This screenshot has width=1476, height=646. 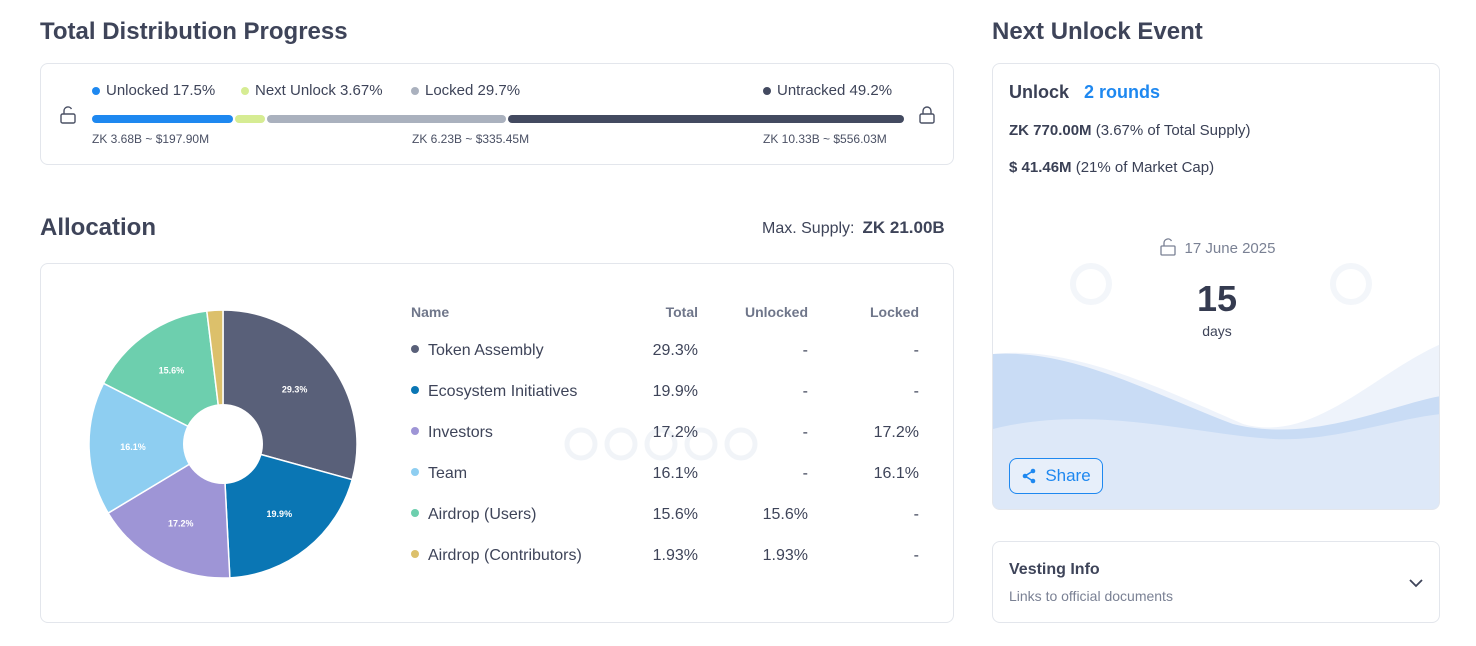 I want to click on untracked-amount: ZK 10.33B ~ $556.03M, so click(x=825, y=139).